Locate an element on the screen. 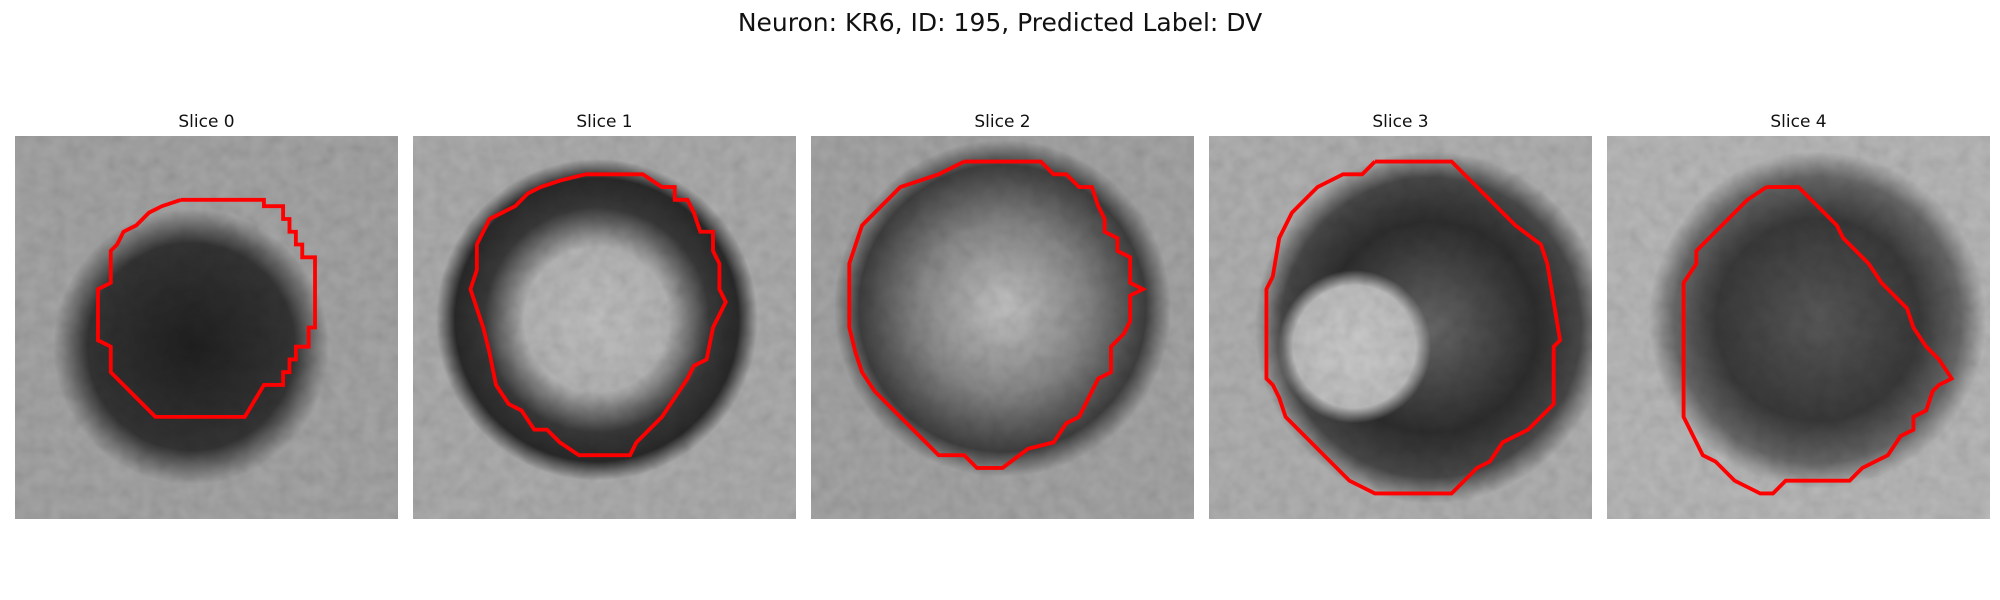  slice-title: Slice 0 is located at coordinates (206, 122).